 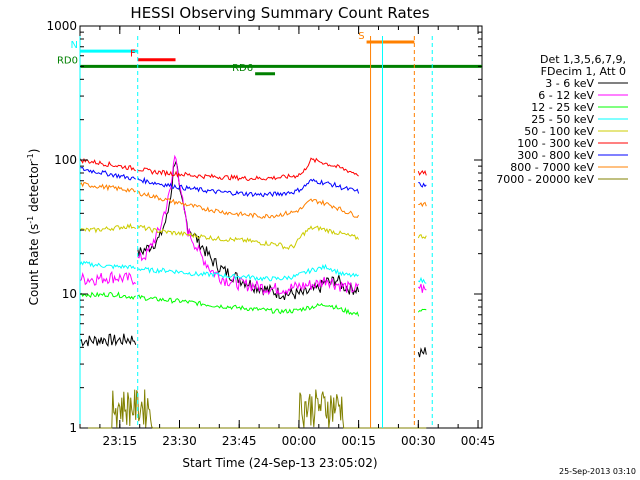 I want to click on legend-label: 25 - 50 keV, so click(x=562, y=119).